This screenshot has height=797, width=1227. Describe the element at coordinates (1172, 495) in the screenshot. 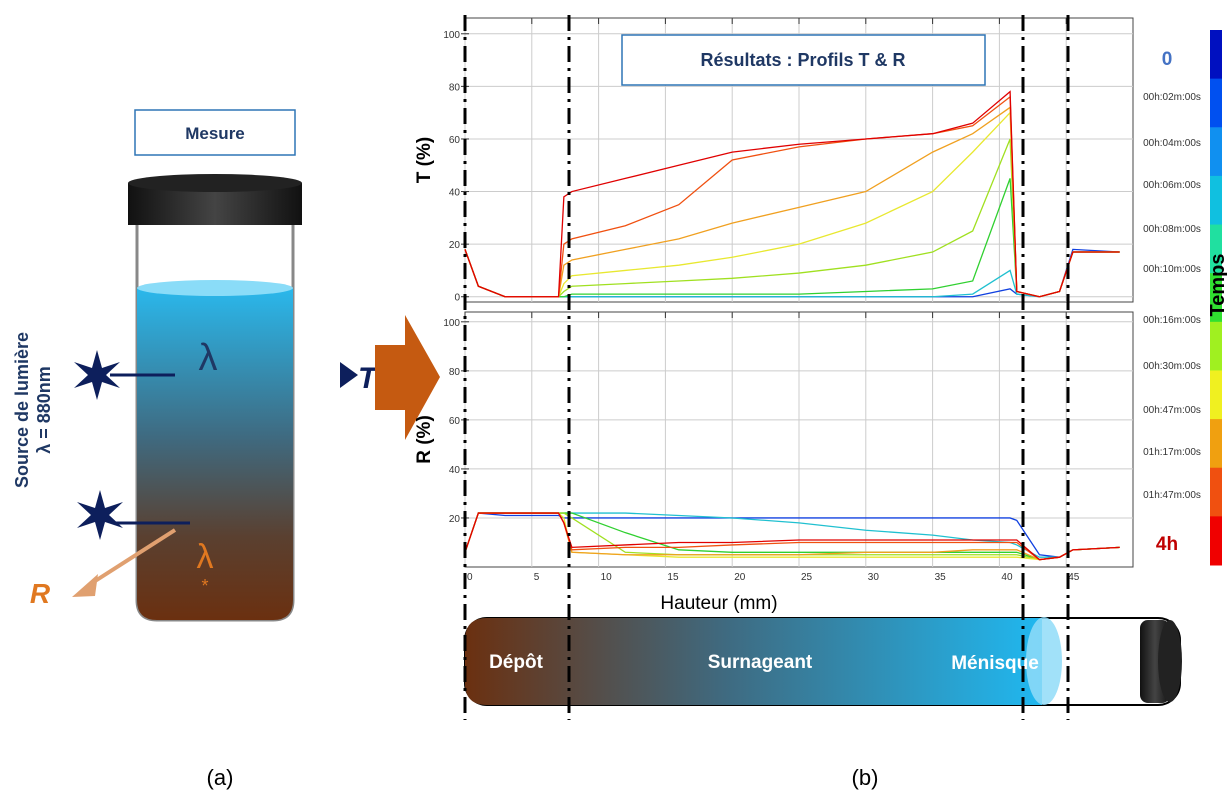

I see `colorbar-label: 01h:47m:00s` at that location.